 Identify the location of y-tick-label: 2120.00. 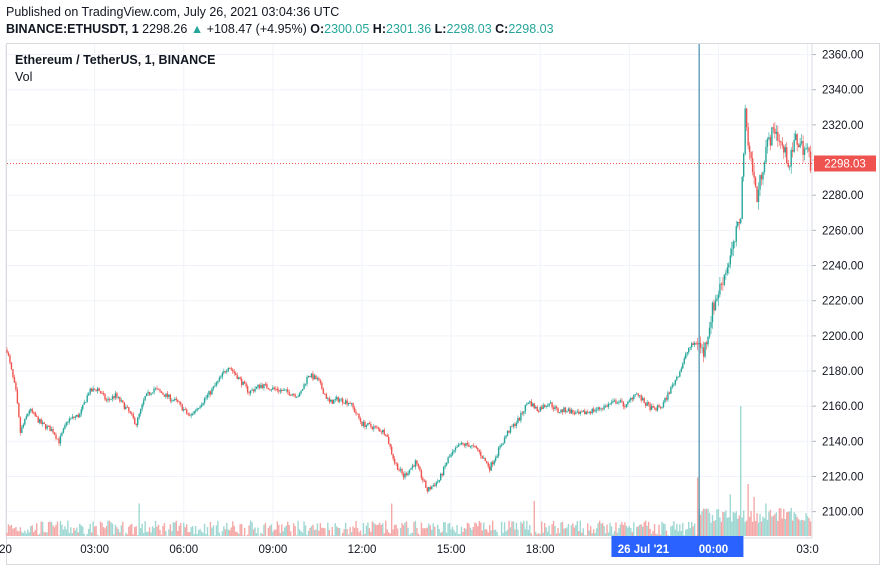
(843, 477).